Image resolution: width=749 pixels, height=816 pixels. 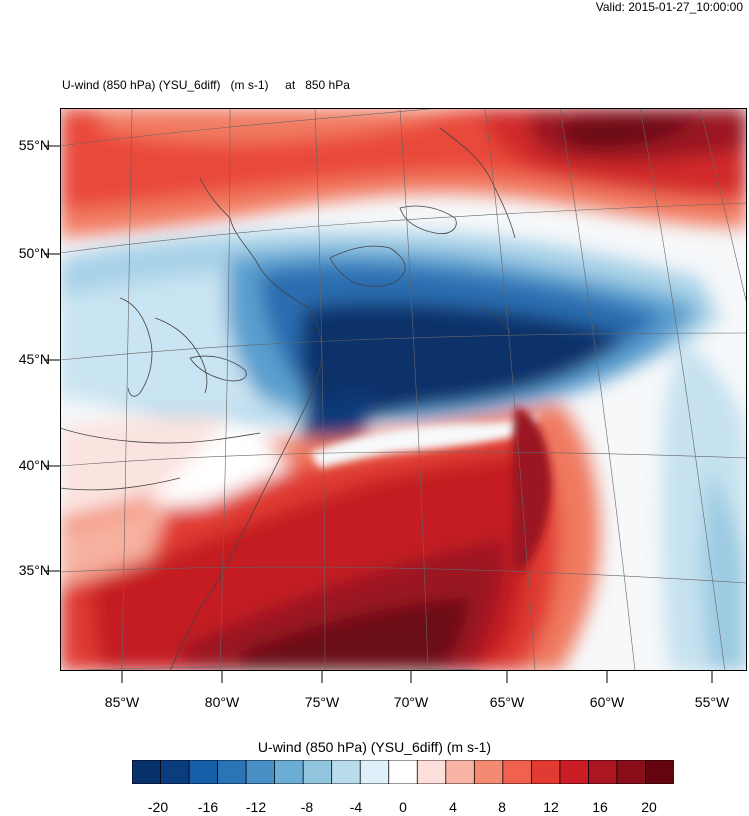 I want to click on lat-label: 50°N, so click(x=34, y=253).